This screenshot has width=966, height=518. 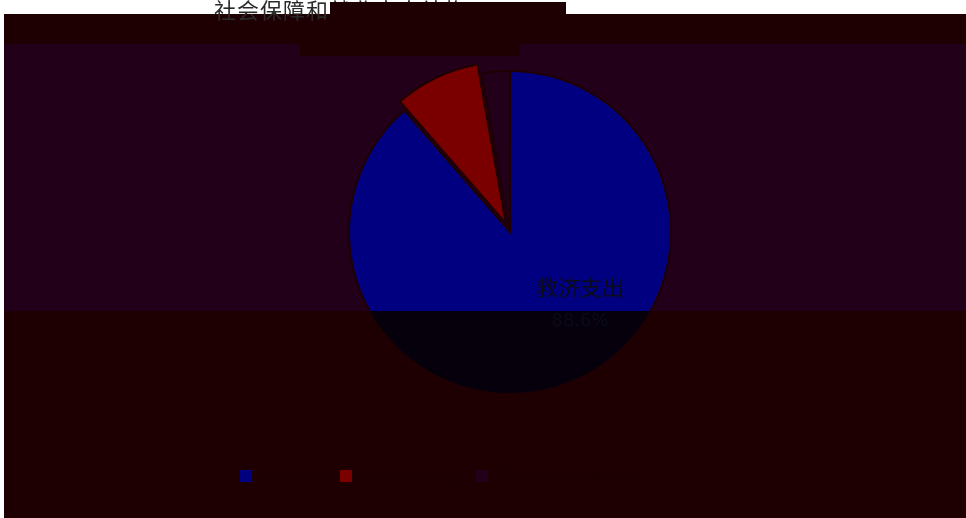 I want to click on legend-item-employment: 就业补助支出, so click(x=403, y=476).